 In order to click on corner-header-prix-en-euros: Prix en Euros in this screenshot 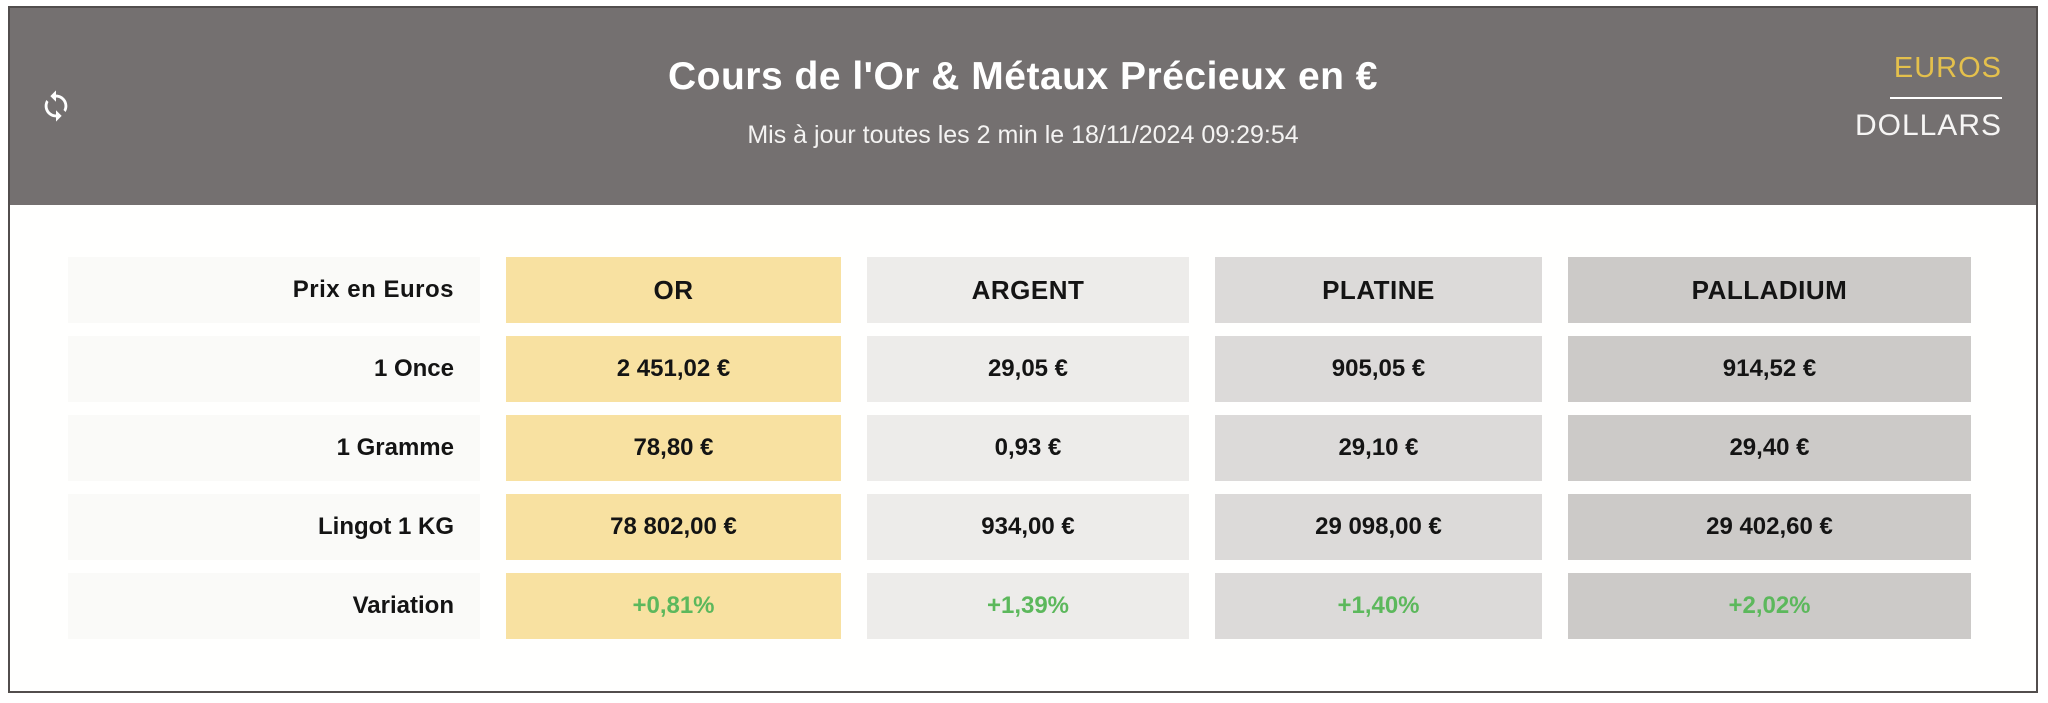, I will do `click(274, 290)`.